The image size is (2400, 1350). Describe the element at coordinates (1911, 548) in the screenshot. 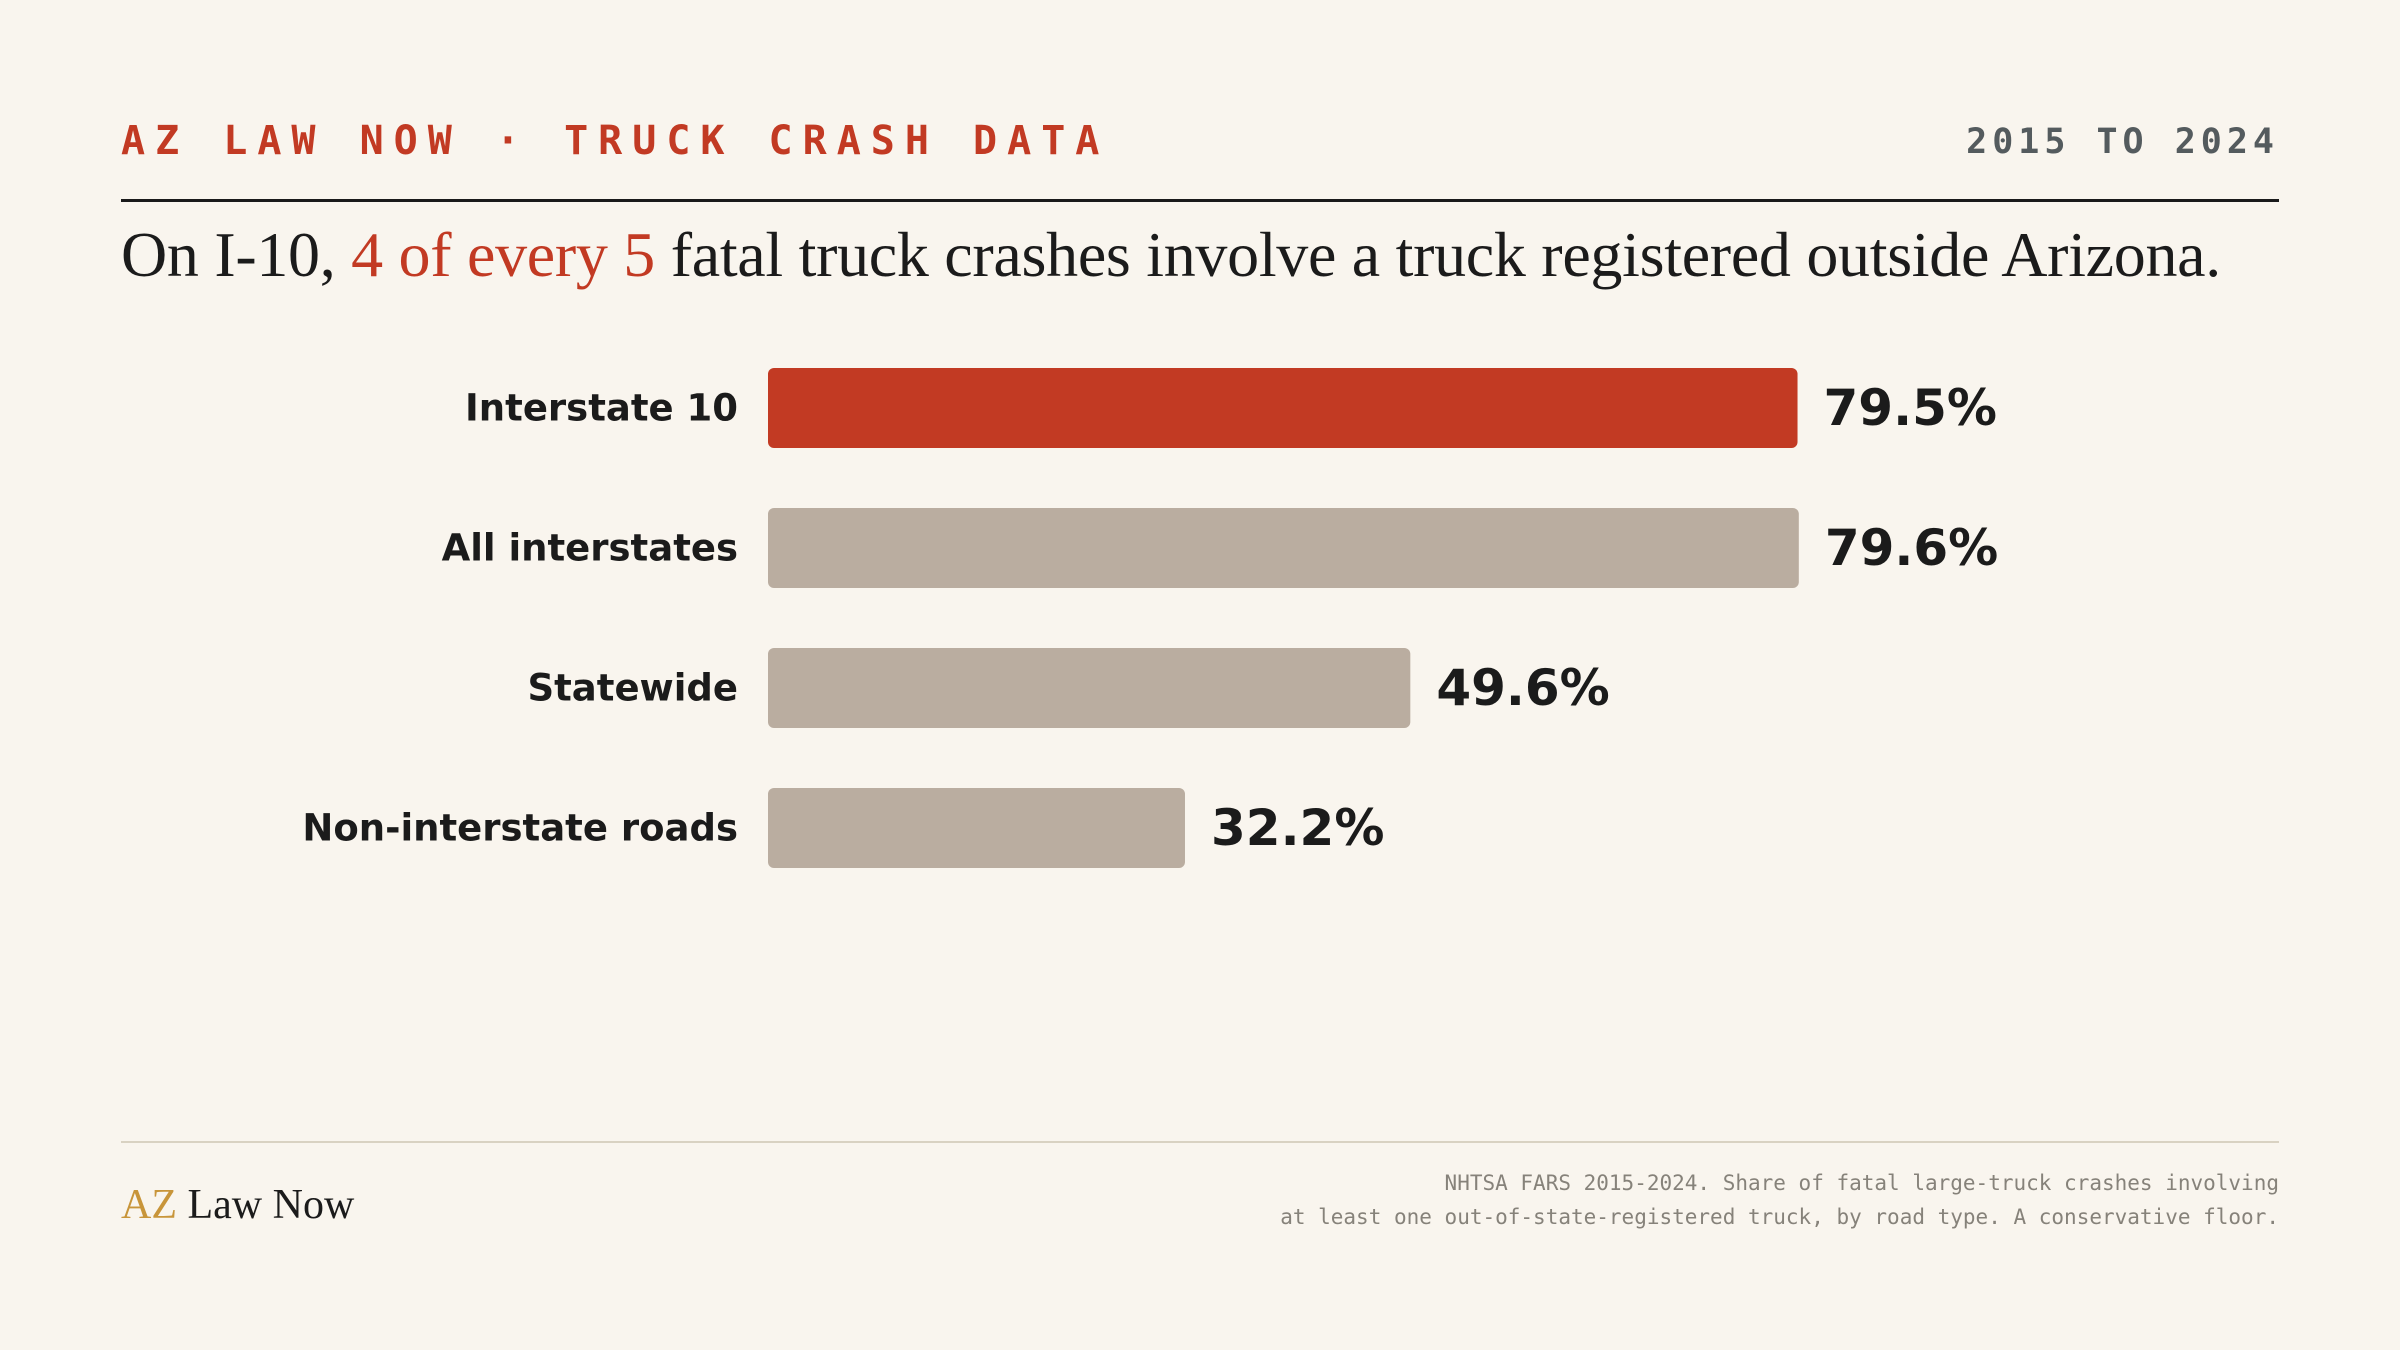

I see `value-label: 79.6%` at that location.